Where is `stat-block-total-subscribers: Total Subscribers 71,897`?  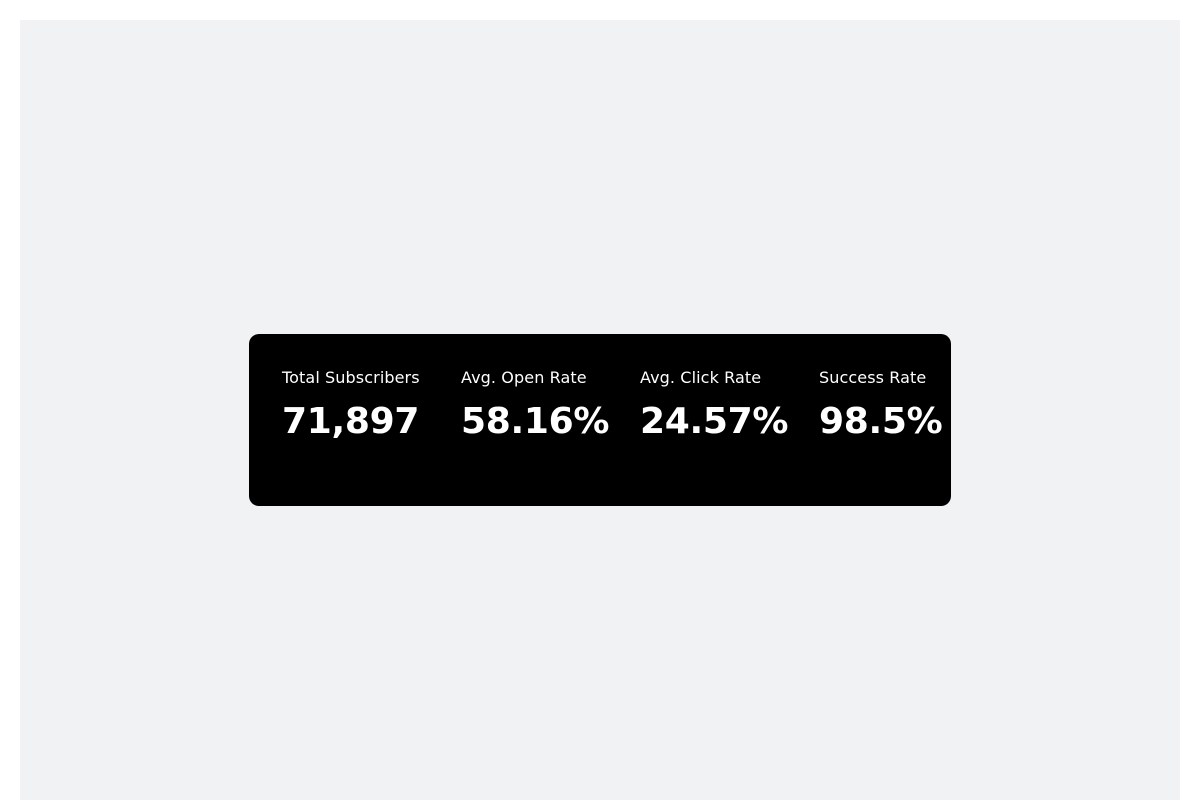
stat-block-total-subscribers: Total Subscribers 71,897 is located at coordinates (371, 405).